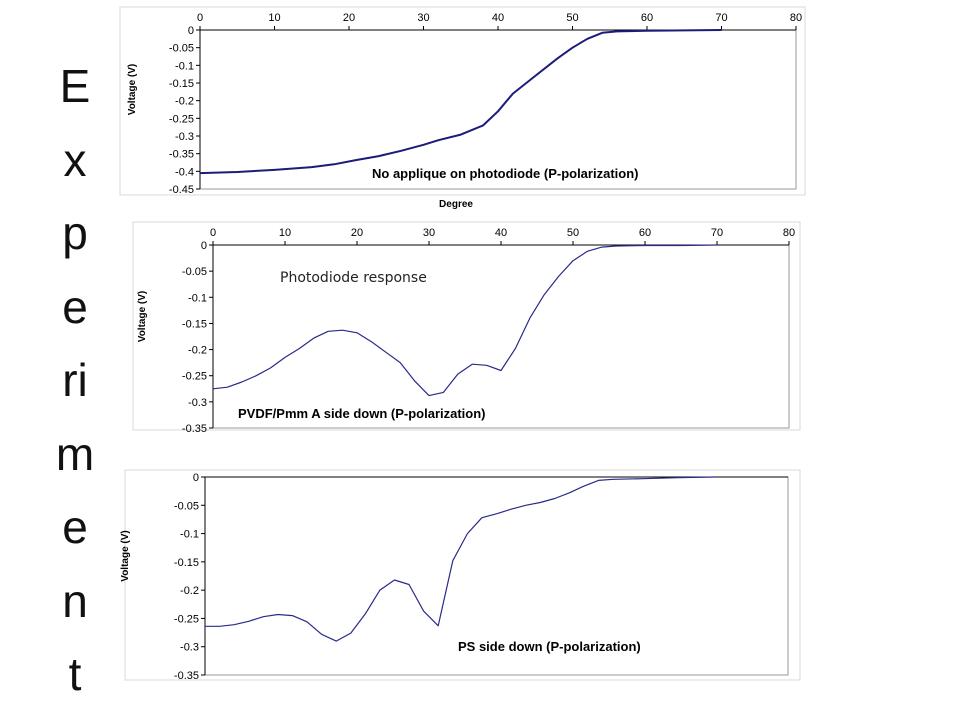  What do you see at coordinates (75, 600) in the screenshot?
I see `title-line: n` at bounding box center [75, 600].